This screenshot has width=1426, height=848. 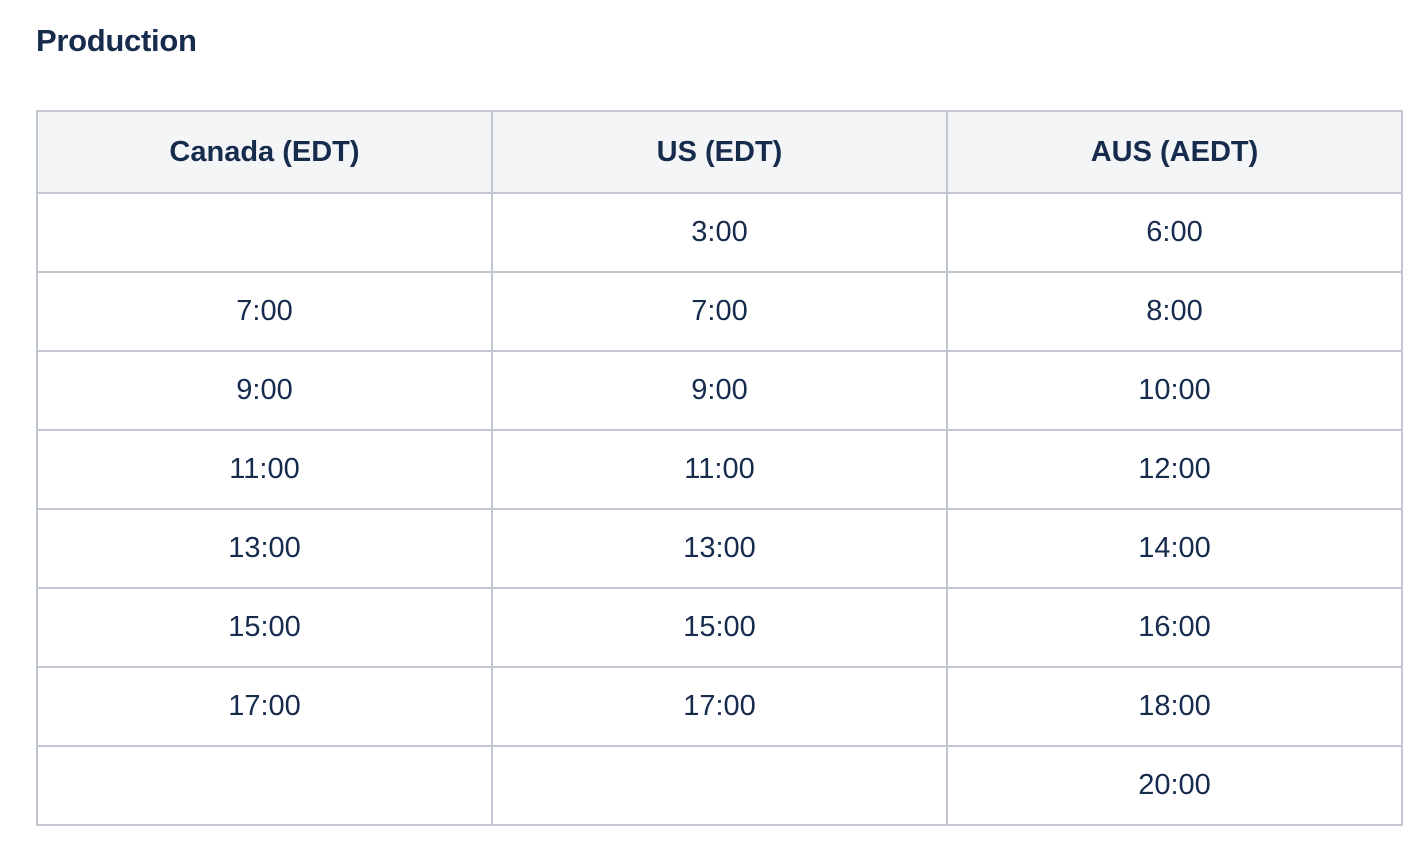 What do you see at coordinates (116, 40) in the screenshot?
I see `page-title: Production` at bounding box center [116, 40].